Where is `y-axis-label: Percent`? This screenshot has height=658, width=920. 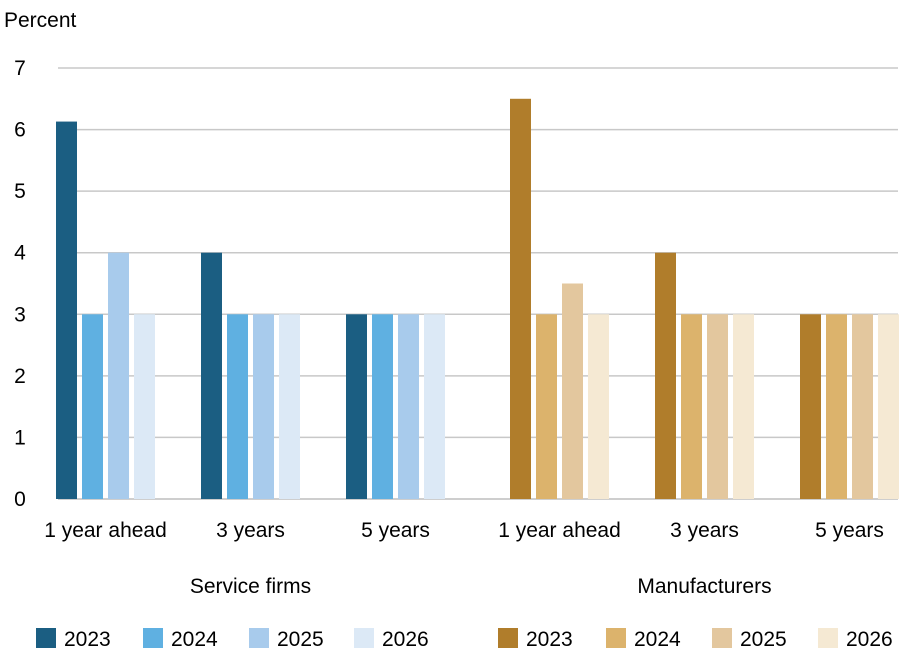 y-axis-label: Percent is located at coordinates (40, 20).